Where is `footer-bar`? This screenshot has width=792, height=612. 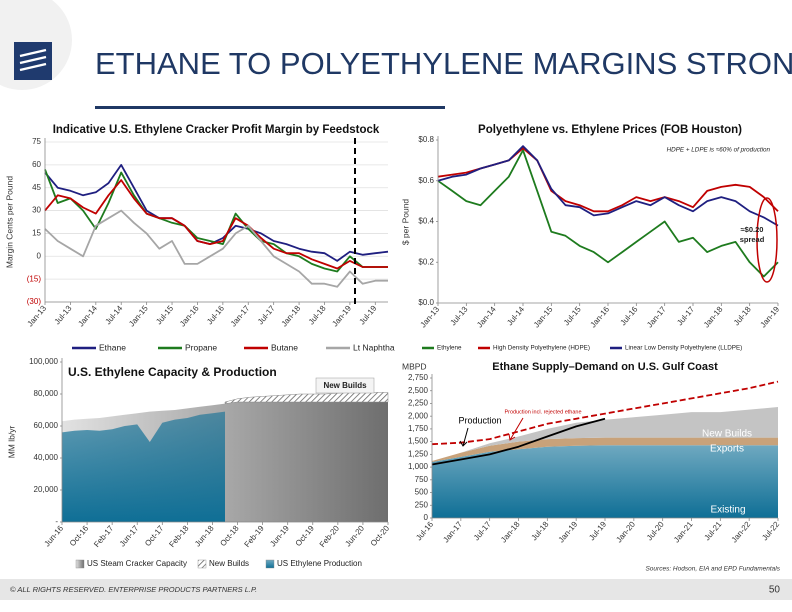 footer-bar is located at coordinates (396, 589).